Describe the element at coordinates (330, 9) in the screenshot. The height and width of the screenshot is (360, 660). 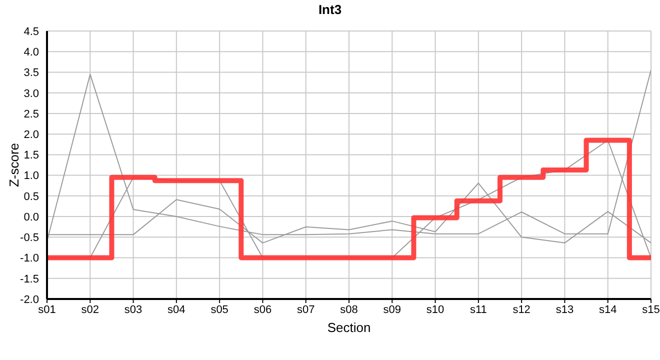
I see `chart-title: Int3` at that location.